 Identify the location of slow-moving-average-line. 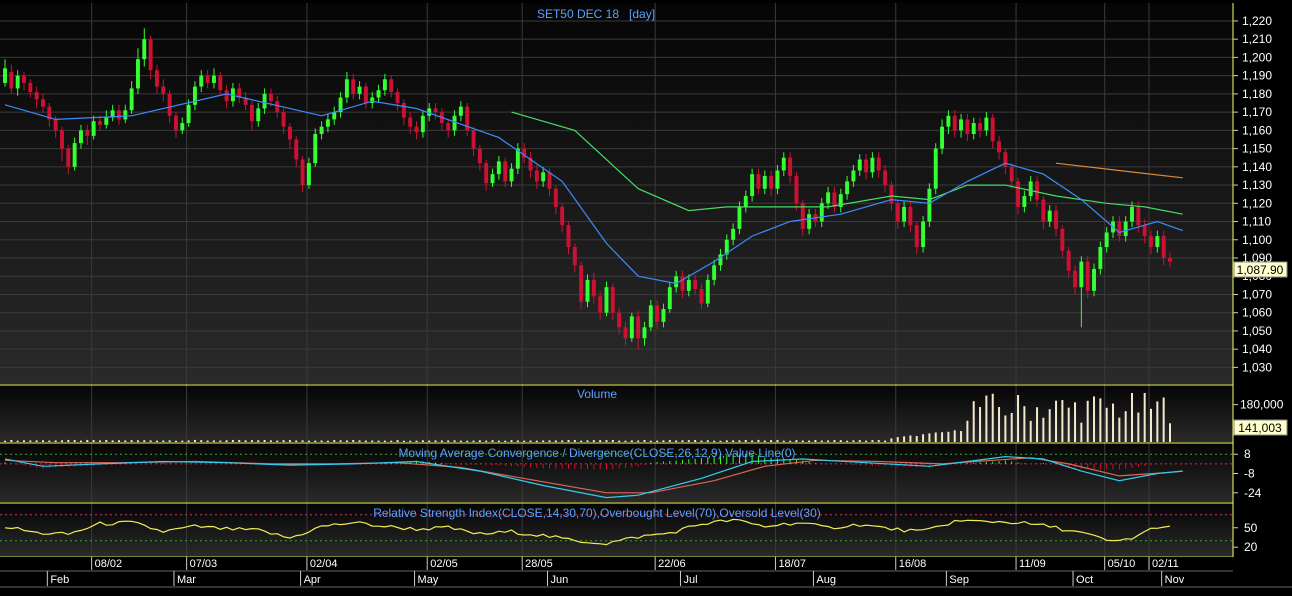
(847, 163).